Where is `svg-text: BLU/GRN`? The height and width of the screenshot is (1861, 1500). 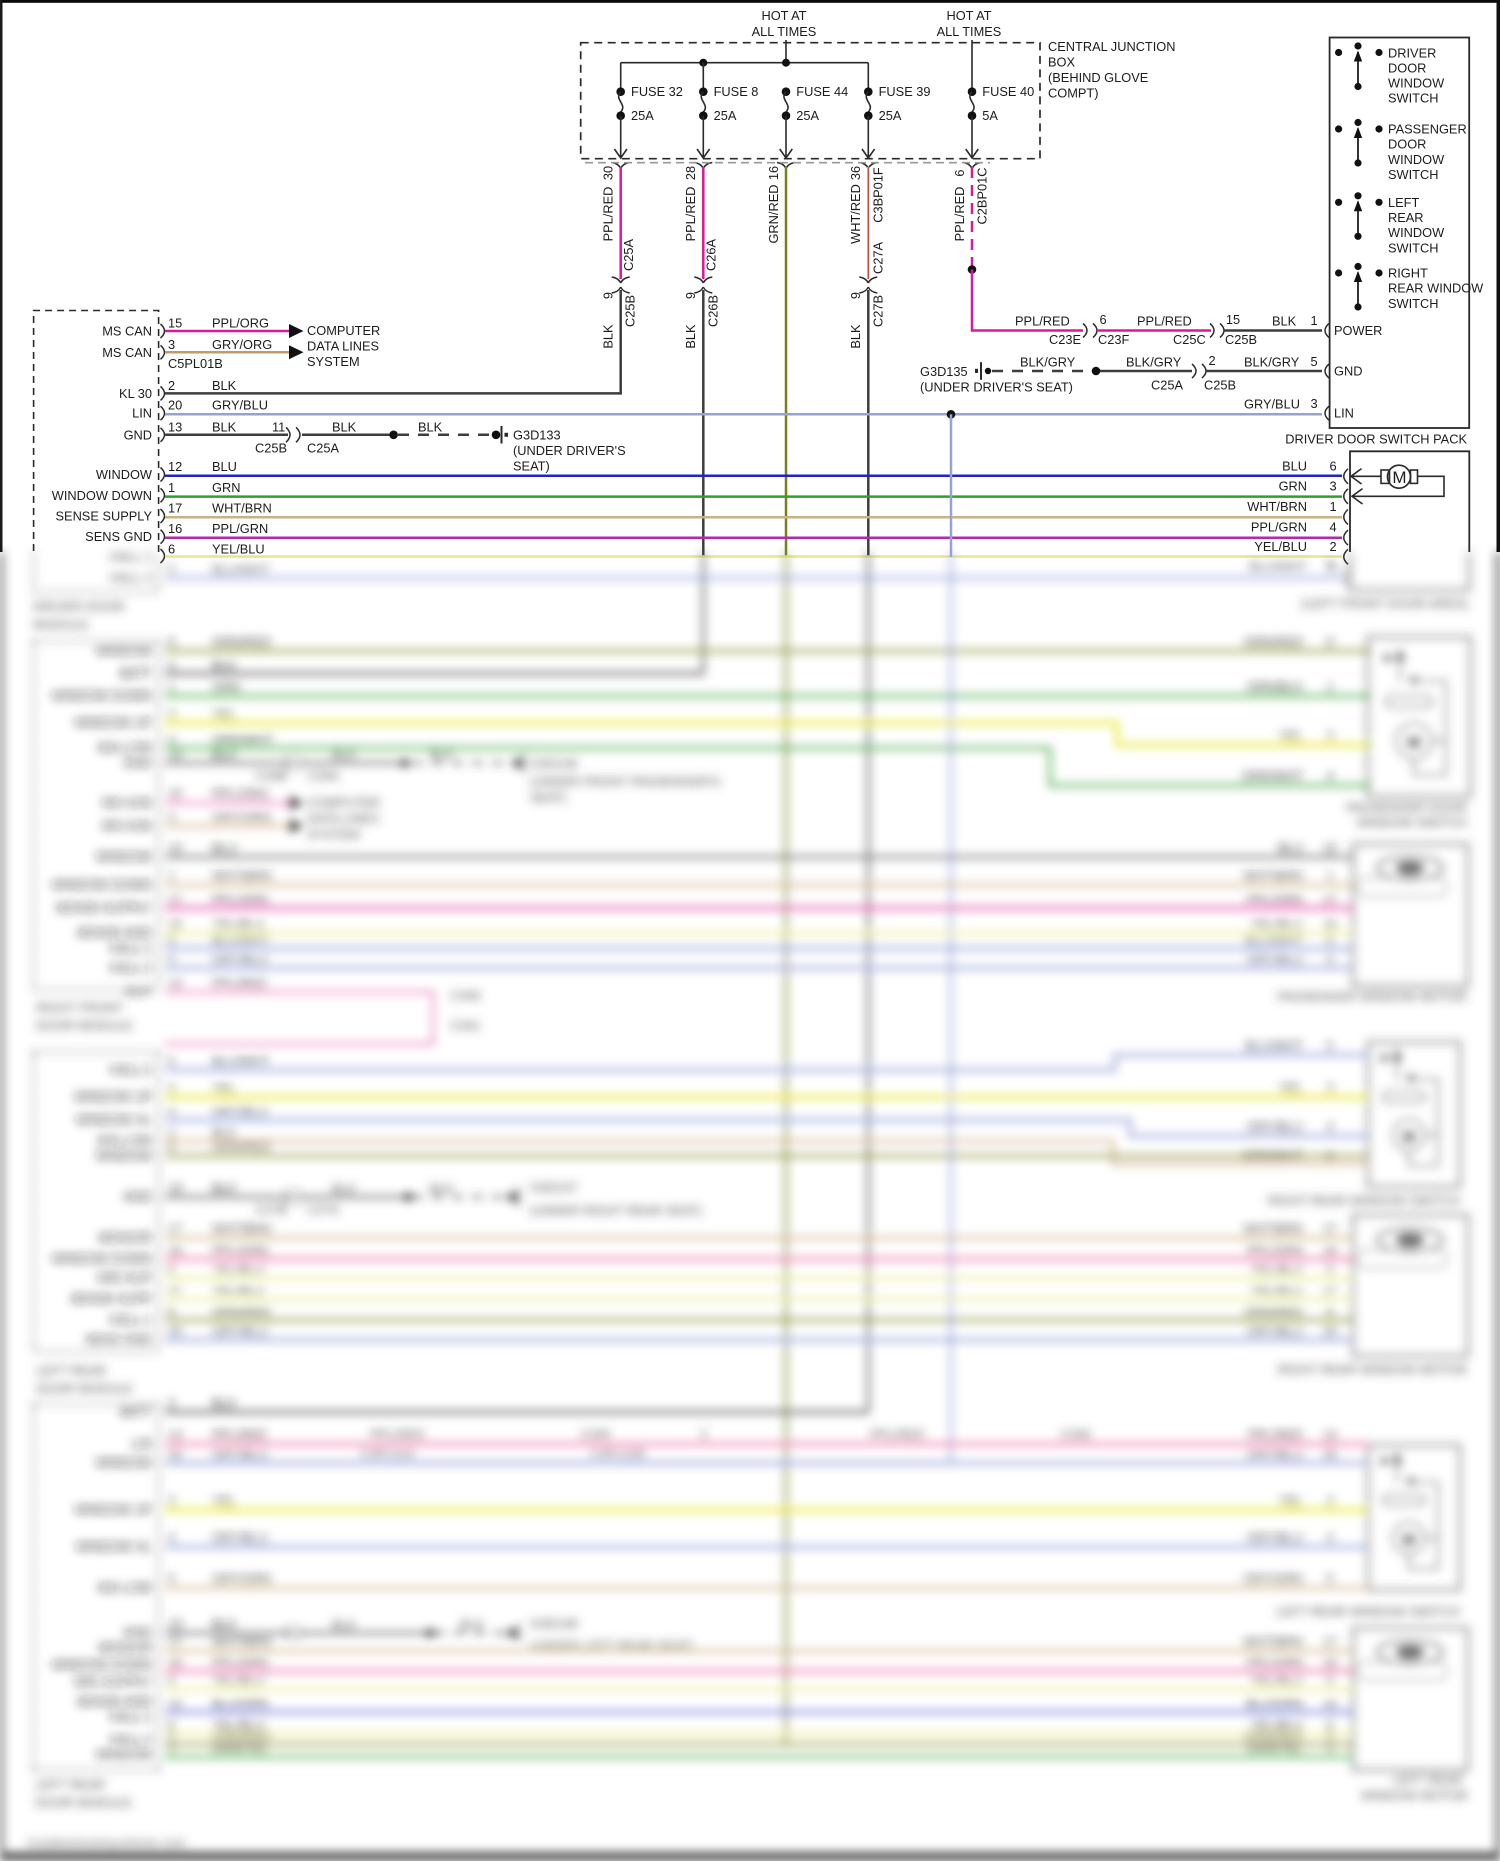 svg-text: BLU/GRN is located at coordinates (240, 1703).